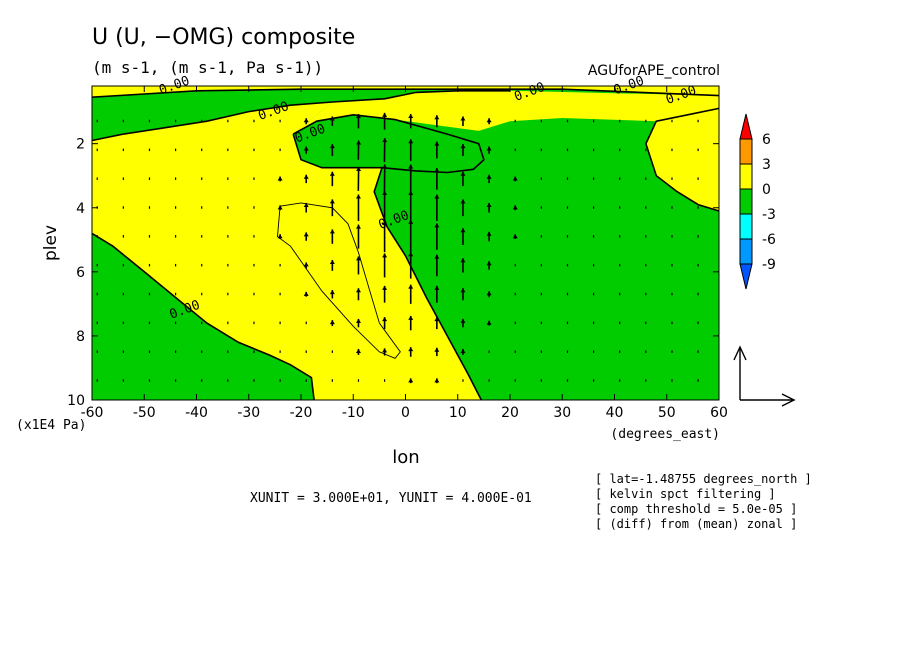 The image size is (904, 654). Describe the element at coordinates (615, 413) in the screenshot. I see `x-tick-label: 40` at that location.